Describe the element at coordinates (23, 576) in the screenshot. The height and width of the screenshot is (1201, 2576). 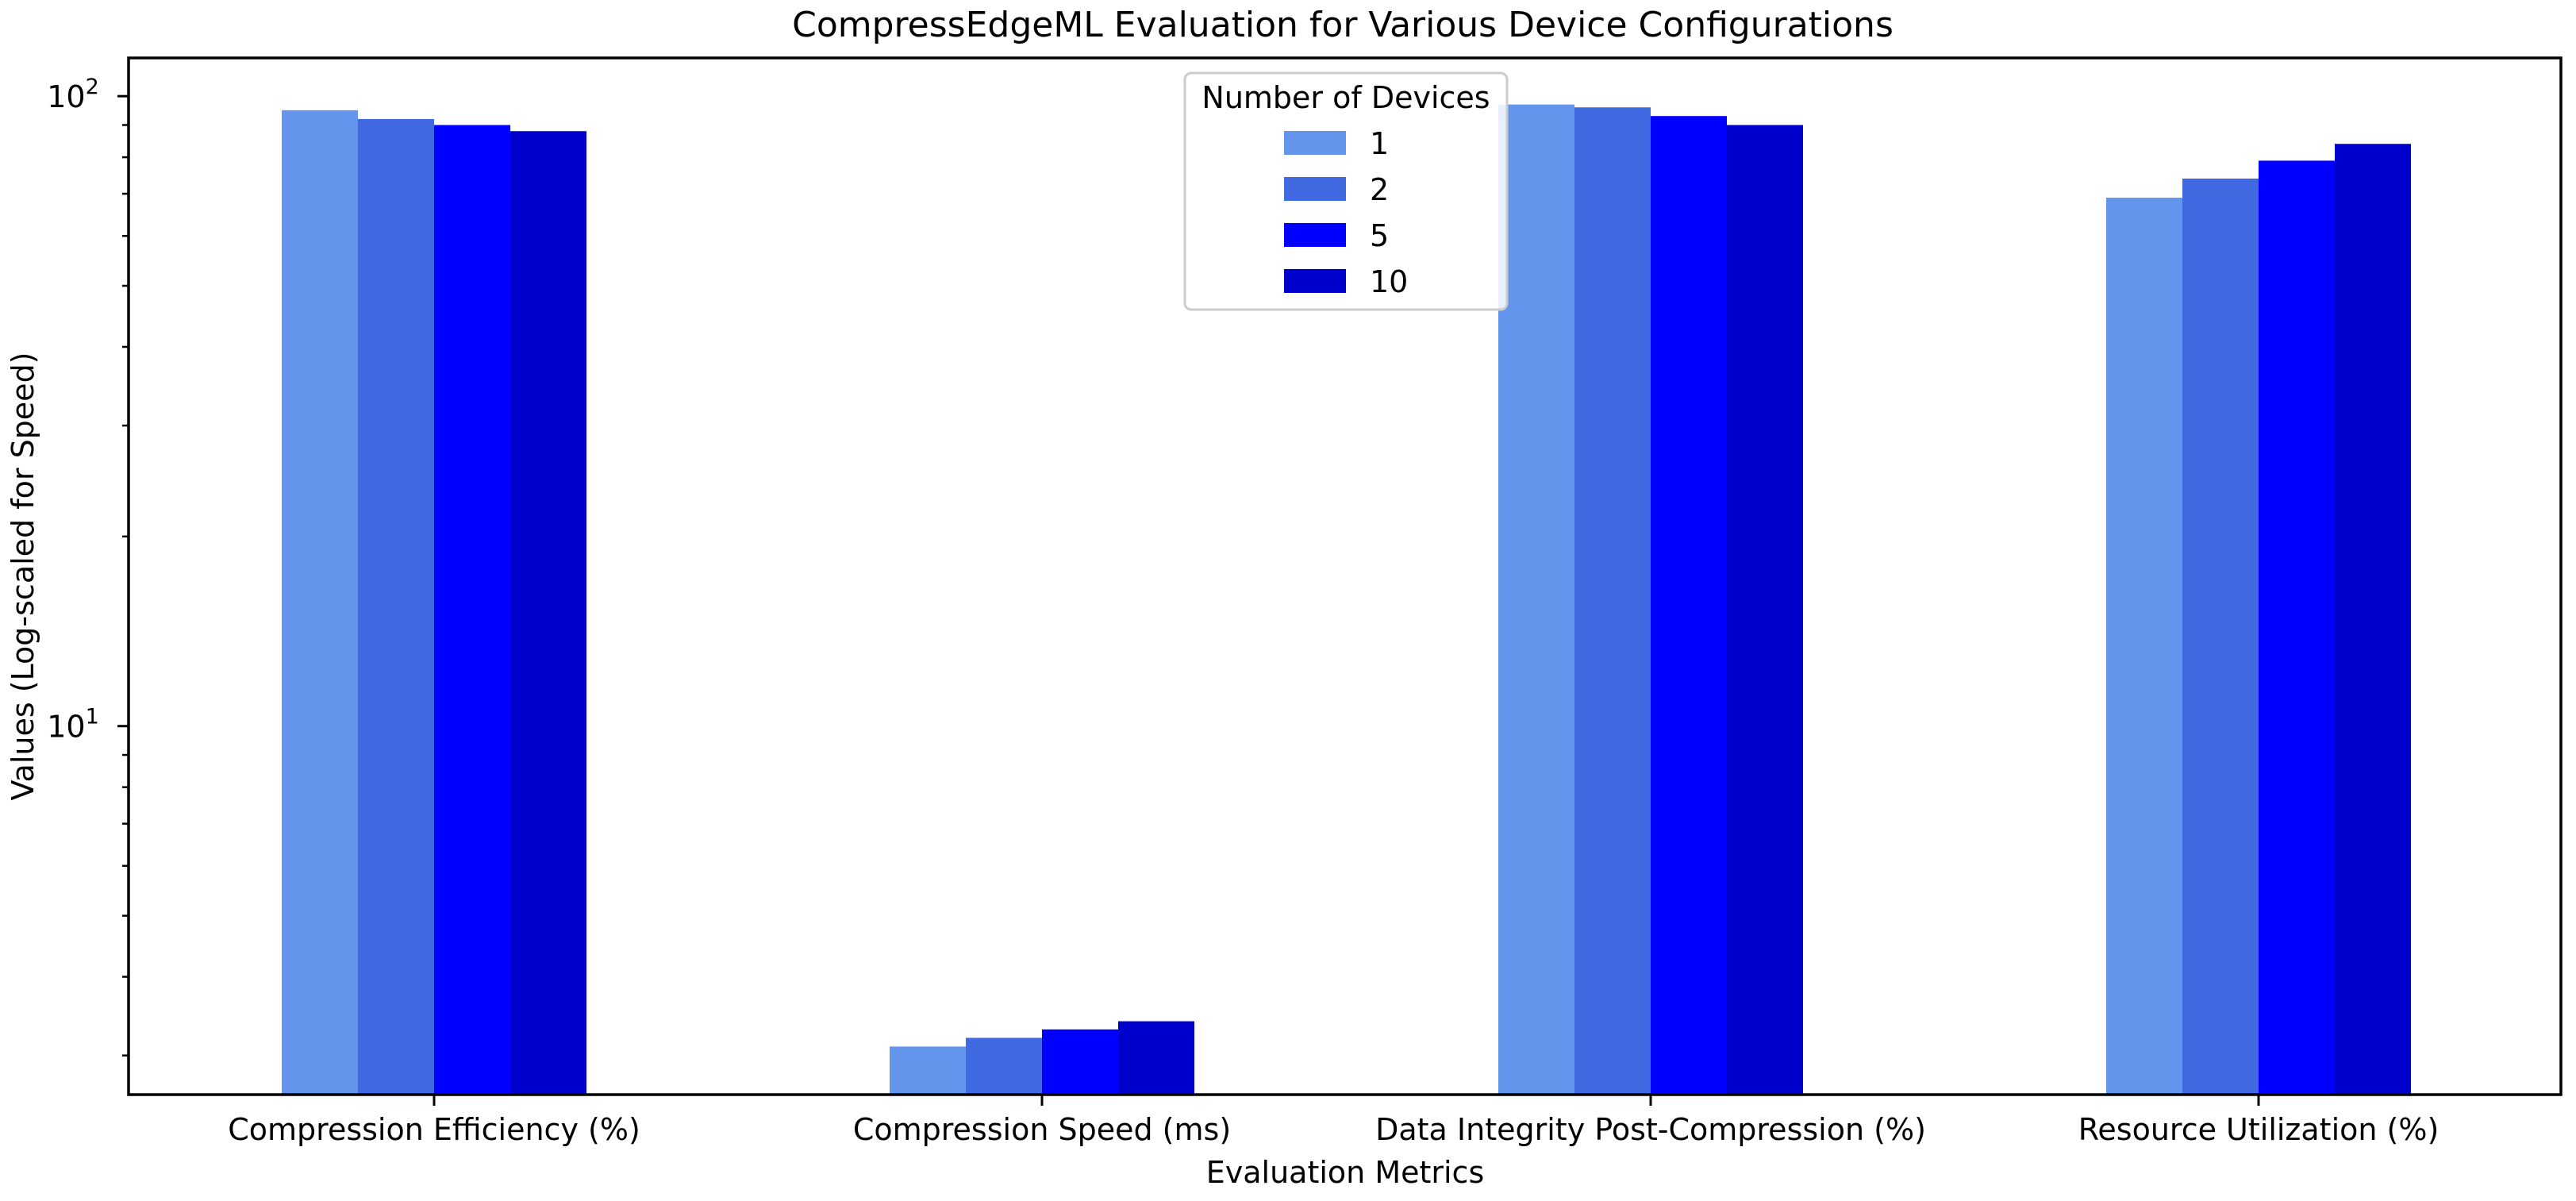
I see `y-axis-label: Values (Log-scaled for Speed)` at that location.